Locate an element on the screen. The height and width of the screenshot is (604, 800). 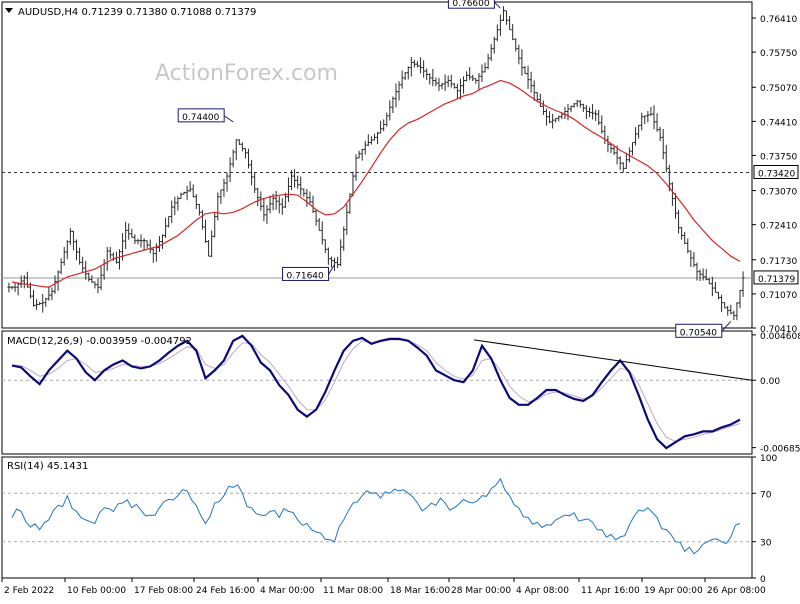
rsi-pane-title: RSI(14) 45.1431 is located at coordinates (47, 466).